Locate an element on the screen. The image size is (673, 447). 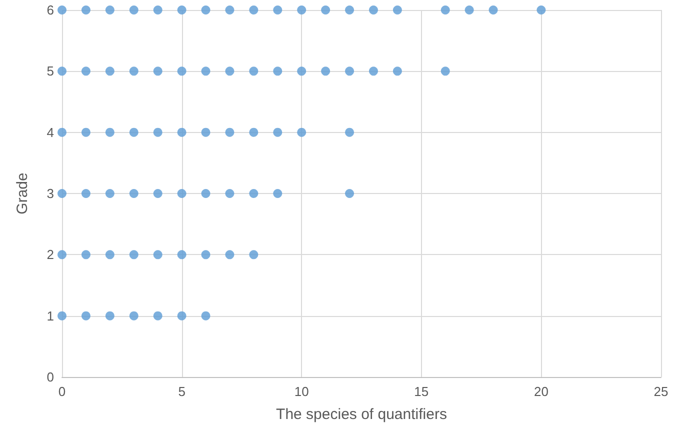
y-tick-label: 5 is located at coordinates (50, 71).